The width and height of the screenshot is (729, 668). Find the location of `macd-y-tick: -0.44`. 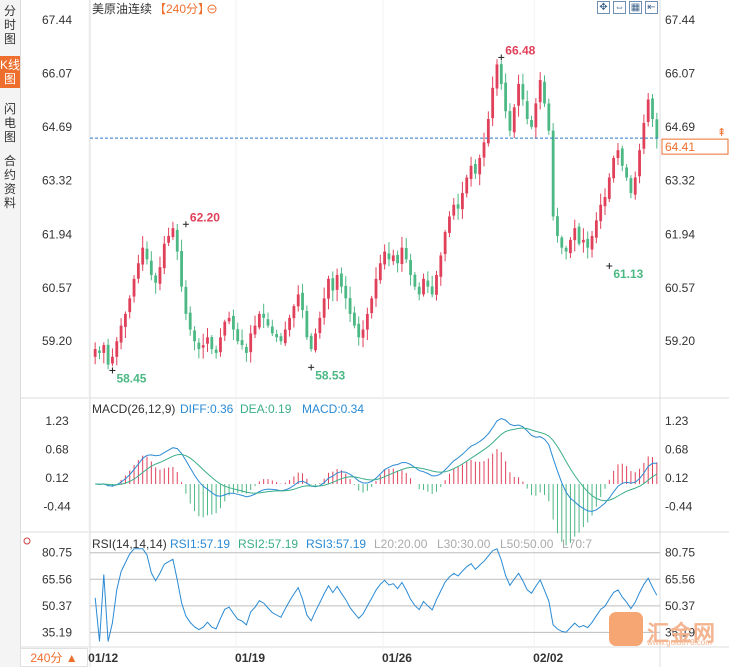

macd-y-tick: -0.44 is located at coordinates (679, 507).